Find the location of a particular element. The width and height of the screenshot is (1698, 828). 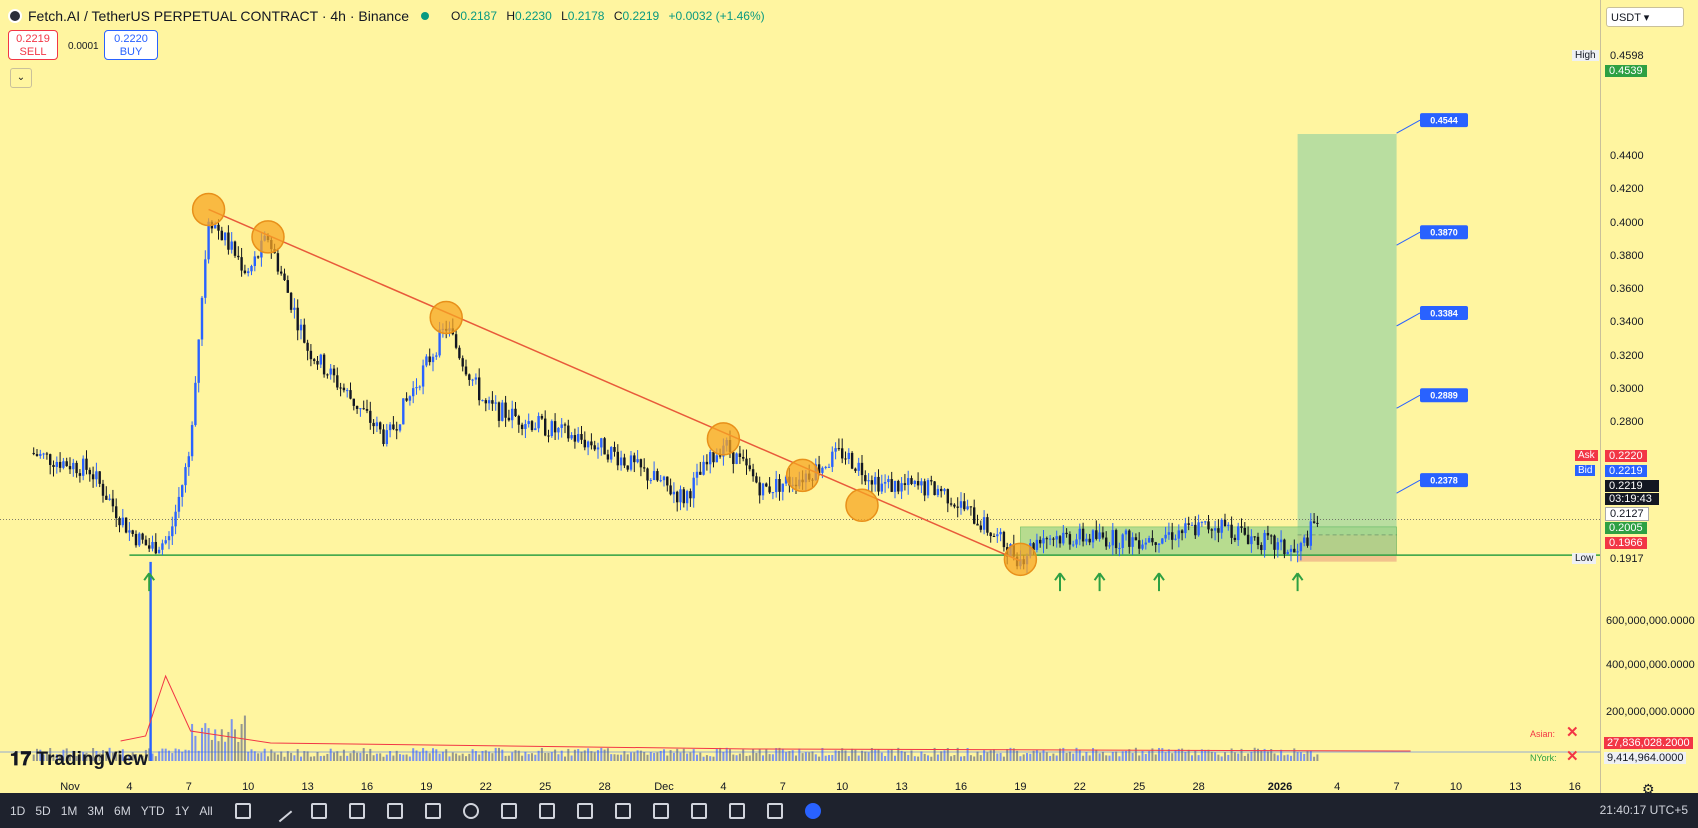

sell-button: 0.2219 SELL is located at coordinates (33, 45).